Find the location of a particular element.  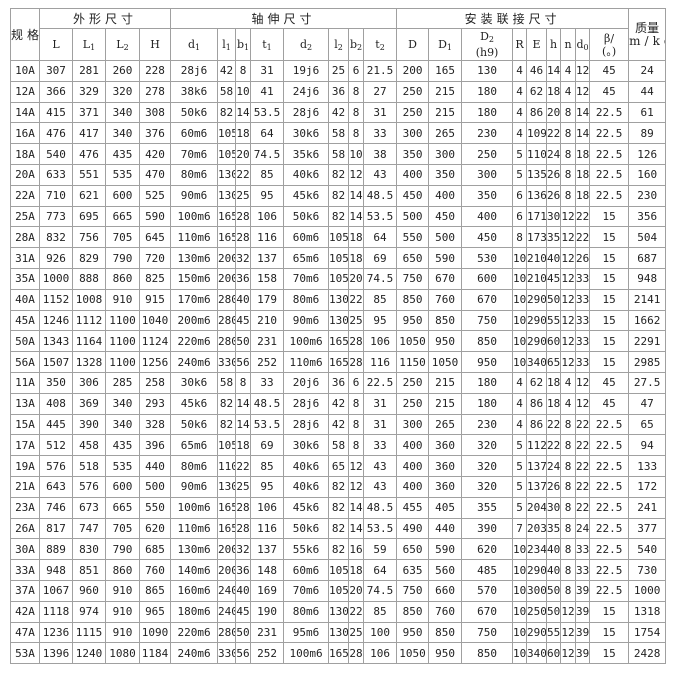

table-cell: 173 is located at coordinates (537, 237).